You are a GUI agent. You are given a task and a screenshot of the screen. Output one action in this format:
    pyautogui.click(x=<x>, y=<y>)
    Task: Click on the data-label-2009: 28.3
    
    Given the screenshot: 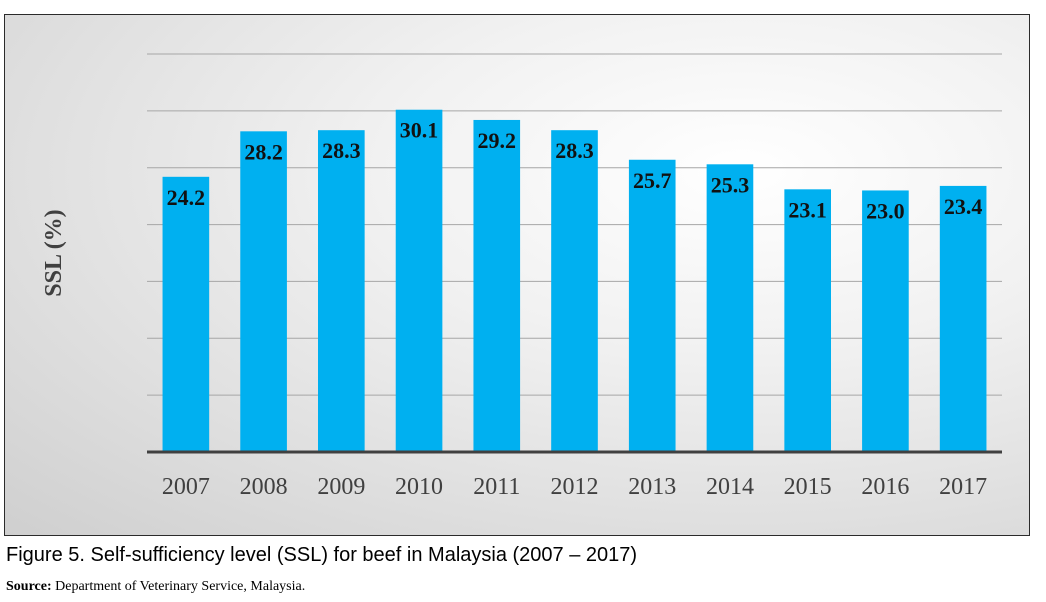 What is the action you would take?
    pyautogui.click(x=341, y=150)
    